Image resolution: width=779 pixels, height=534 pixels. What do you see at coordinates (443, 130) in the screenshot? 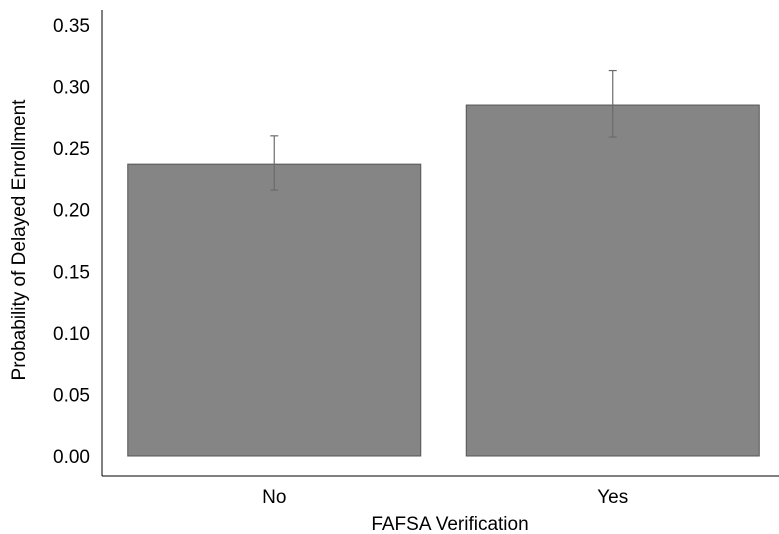
I see `error-bars` at bounding box center [443, 130].